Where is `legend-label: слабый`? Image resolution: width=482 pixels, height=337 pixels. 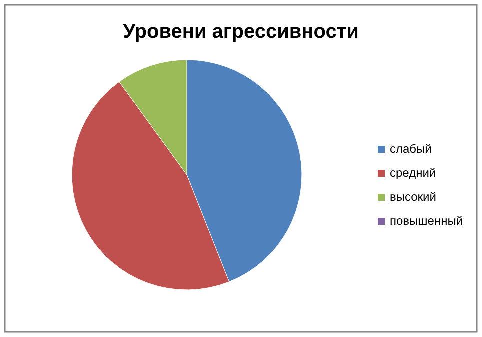 legend-label: слабый is located at coordinates (411, 149).